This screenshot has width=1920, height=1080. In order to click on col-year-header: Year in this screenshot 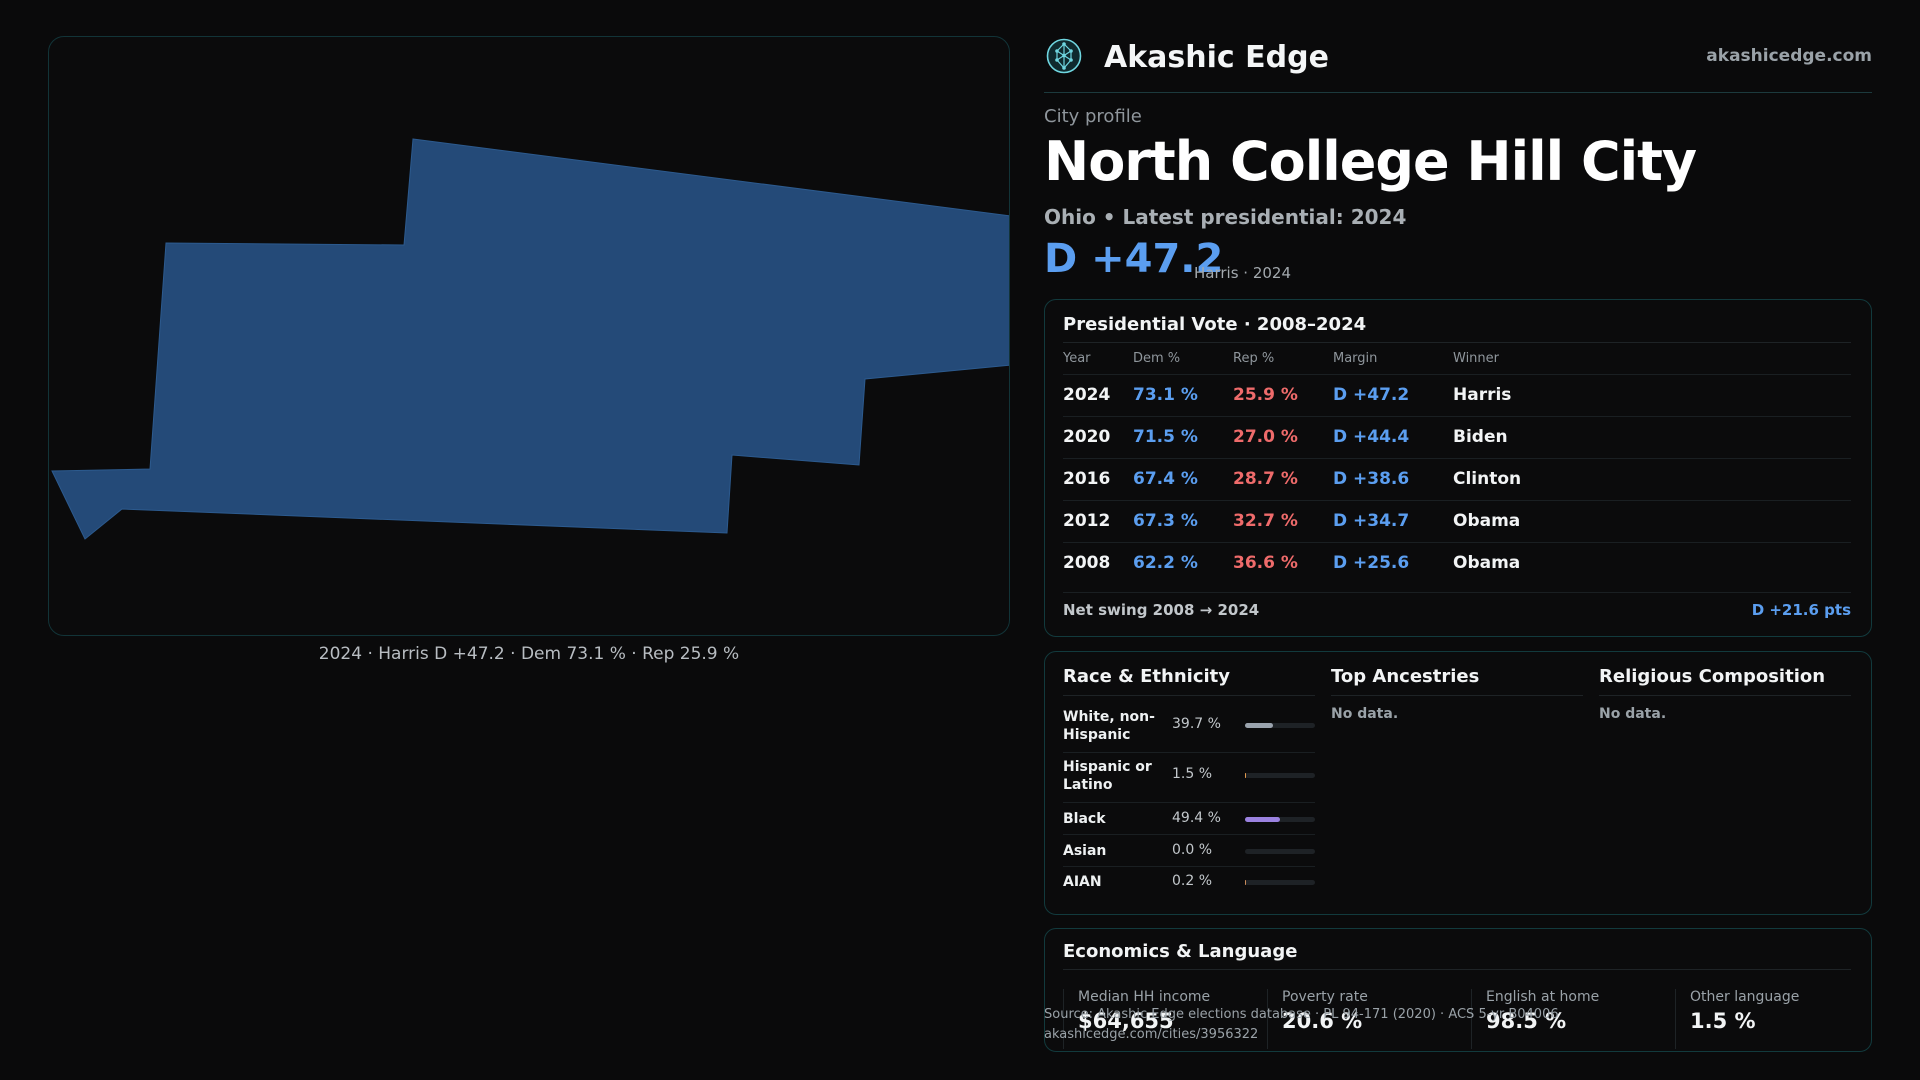, I will do `click(1077, 358)`.